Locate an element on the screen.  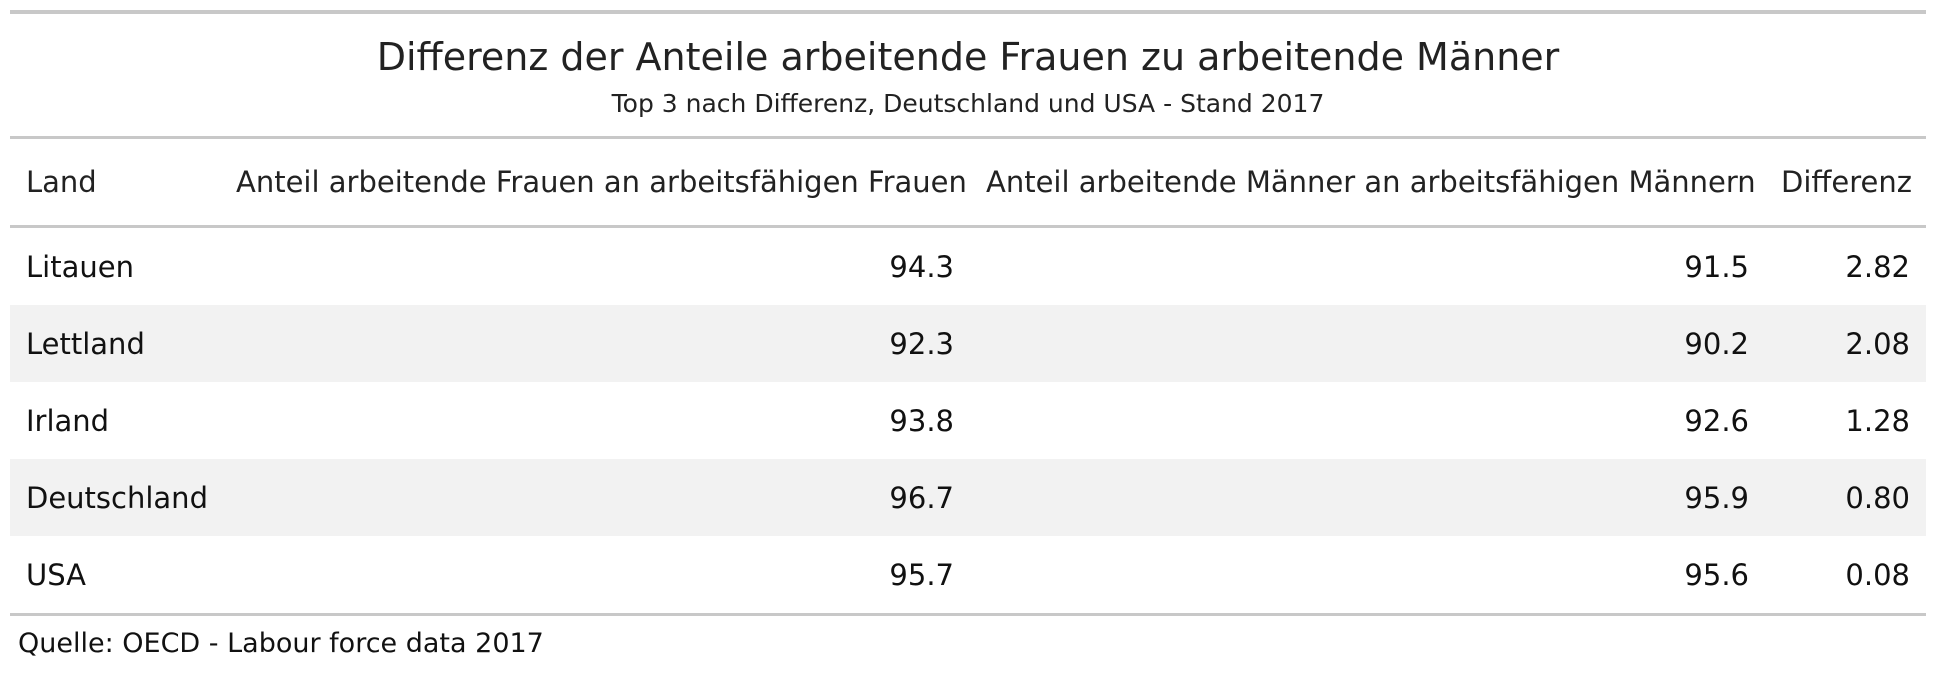
table-row: Deutschland 96.7 95.9 0.80 is located at coordinates (968, 497).